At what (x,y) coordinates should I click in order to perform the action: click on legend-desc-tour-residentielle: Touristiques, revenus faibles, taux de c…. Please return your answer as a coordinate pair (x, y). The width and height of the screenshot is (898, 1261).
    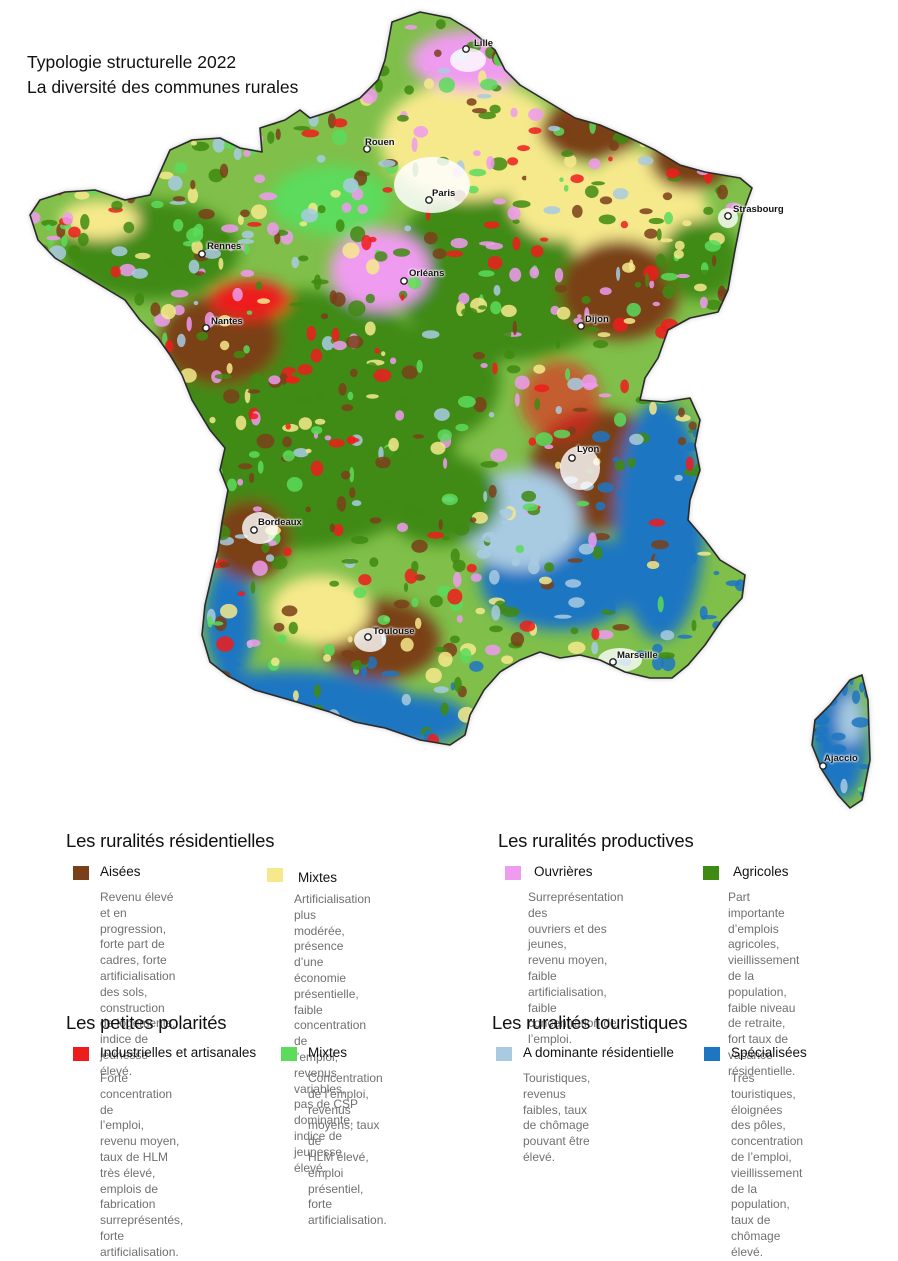
    Looking at the image, I should click on (557, 1117).